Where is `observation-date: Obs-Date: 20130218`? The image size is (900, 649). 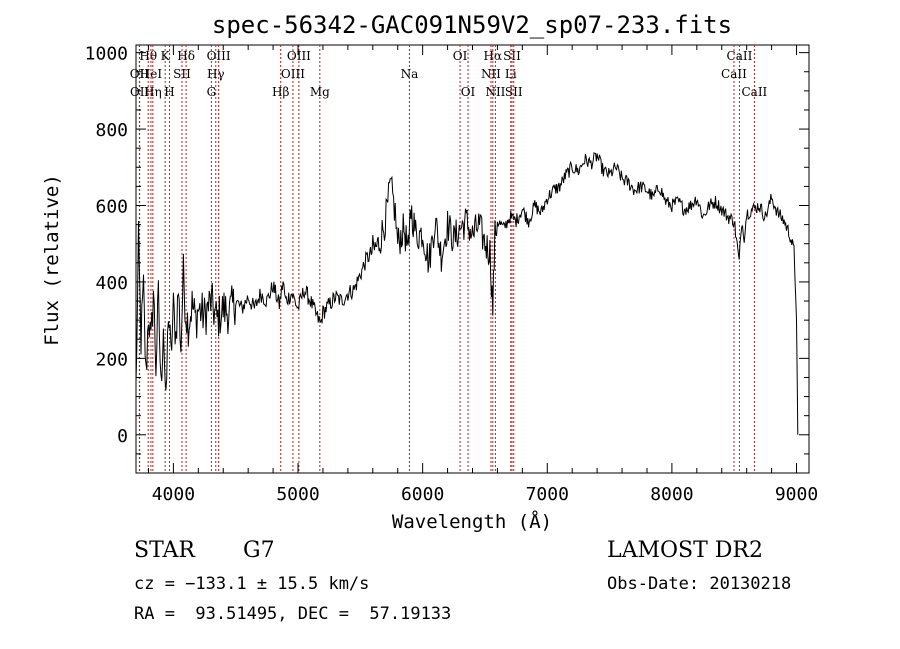
observation-date: Obs-Date: 20130218 is located at coordinates (699, 584).